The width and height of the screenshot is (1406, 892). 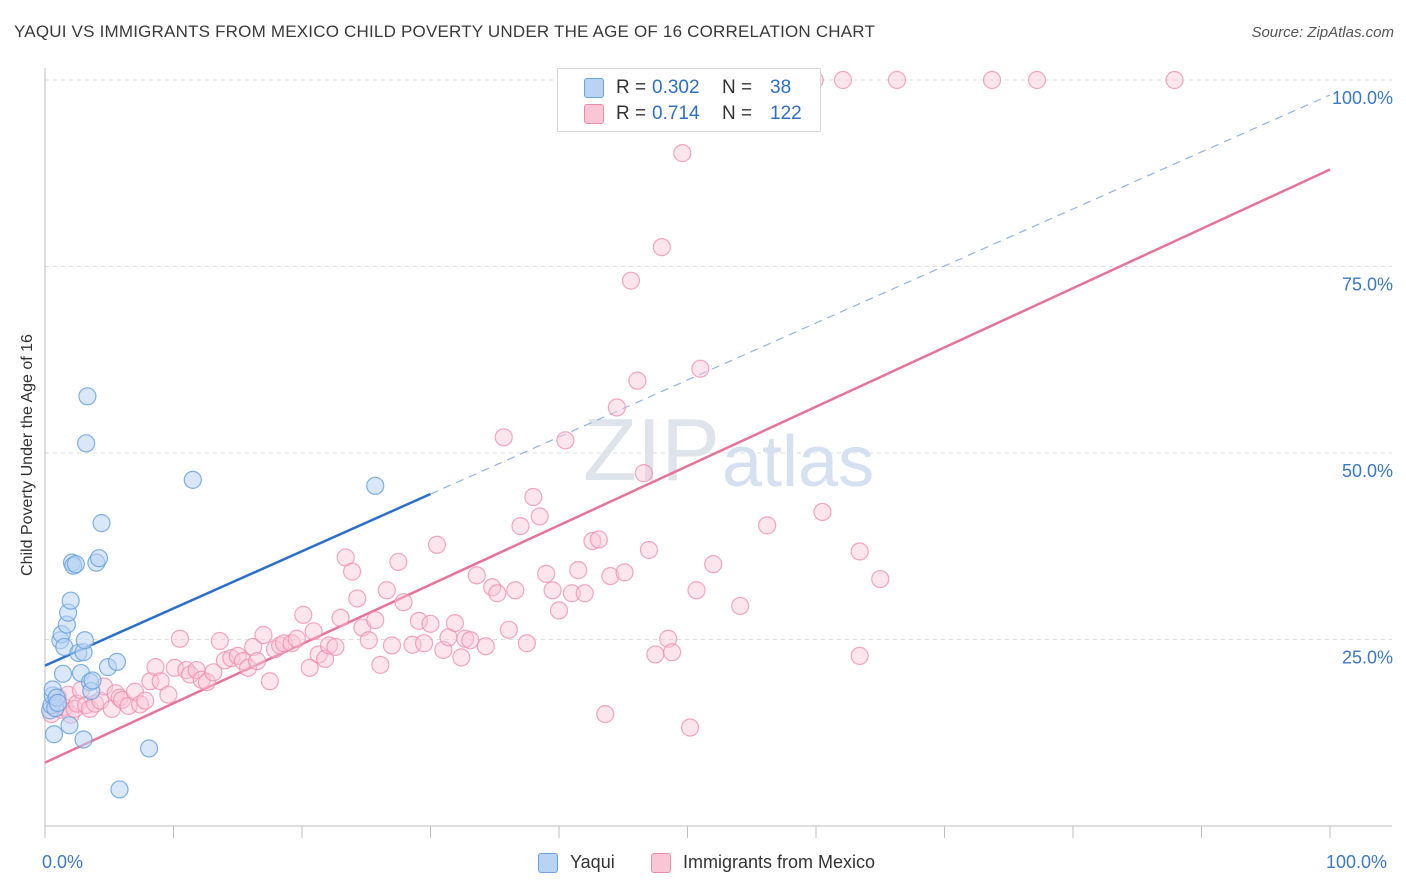 I want to click on legend-row-mexico: R = 0.714 N = 122, so click(x=693, y=114).